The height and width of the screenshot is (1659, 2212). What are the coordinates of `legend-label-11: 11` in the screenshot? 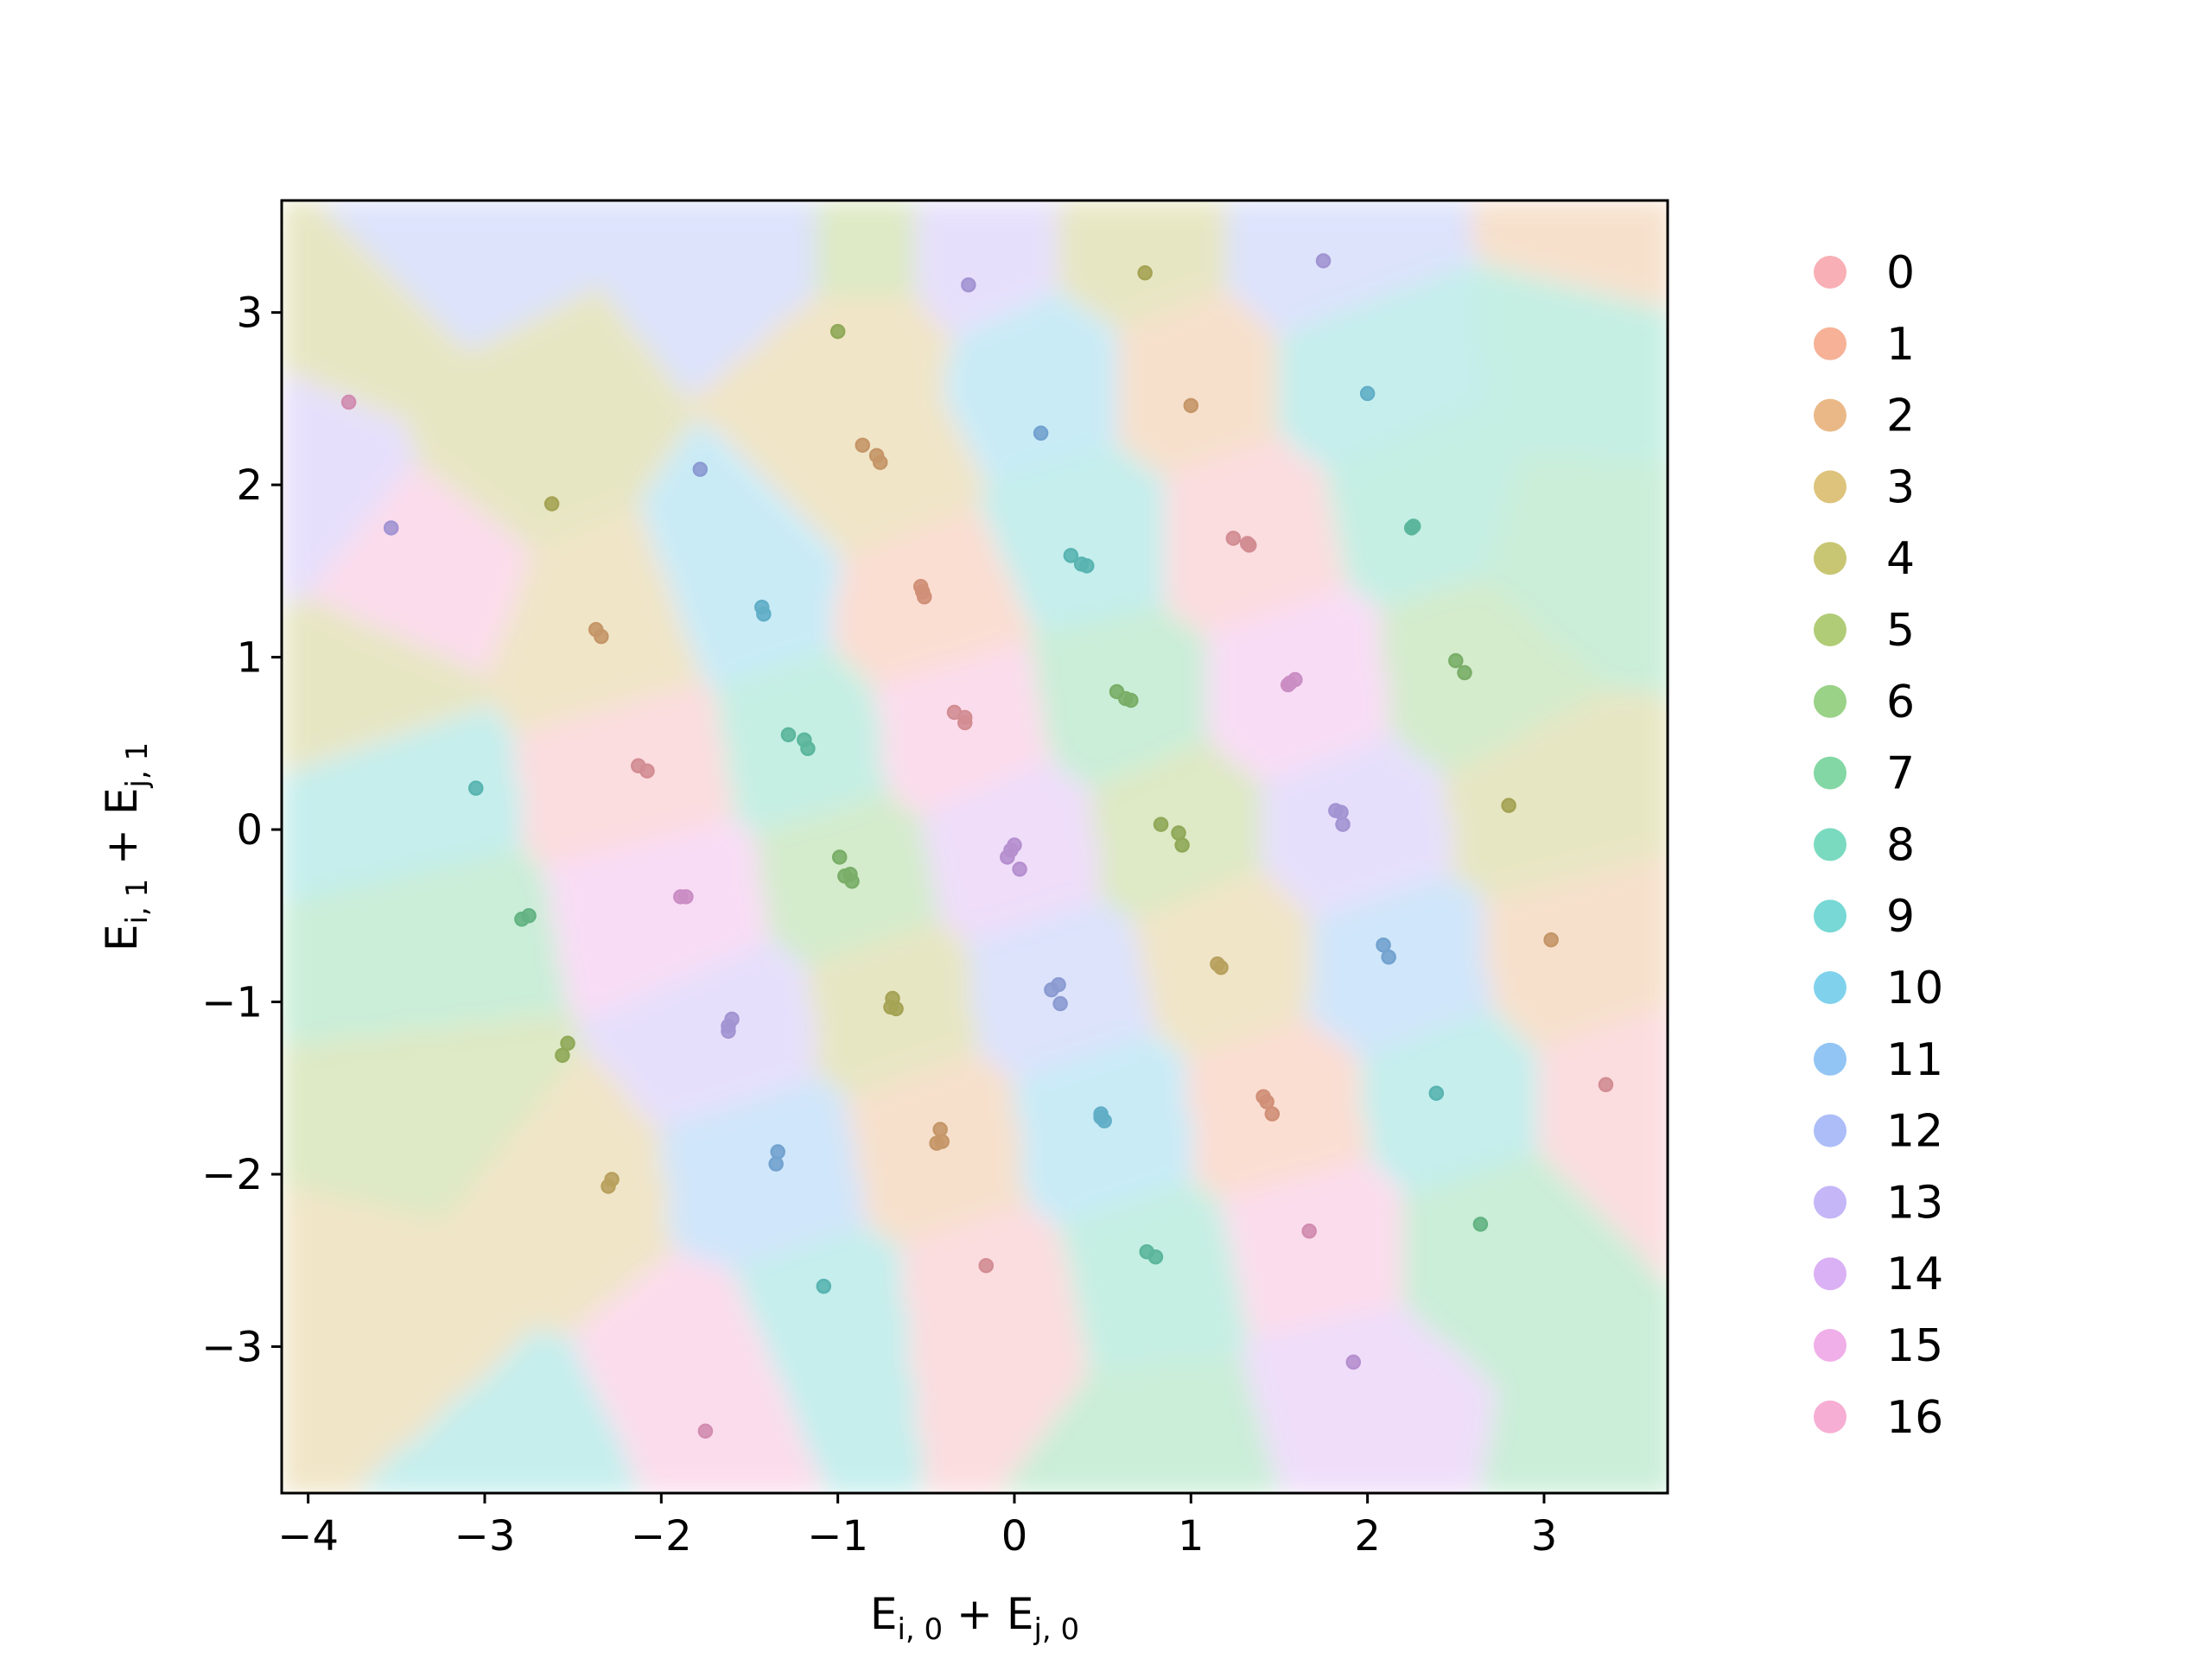 It's located at (1914, 1060).